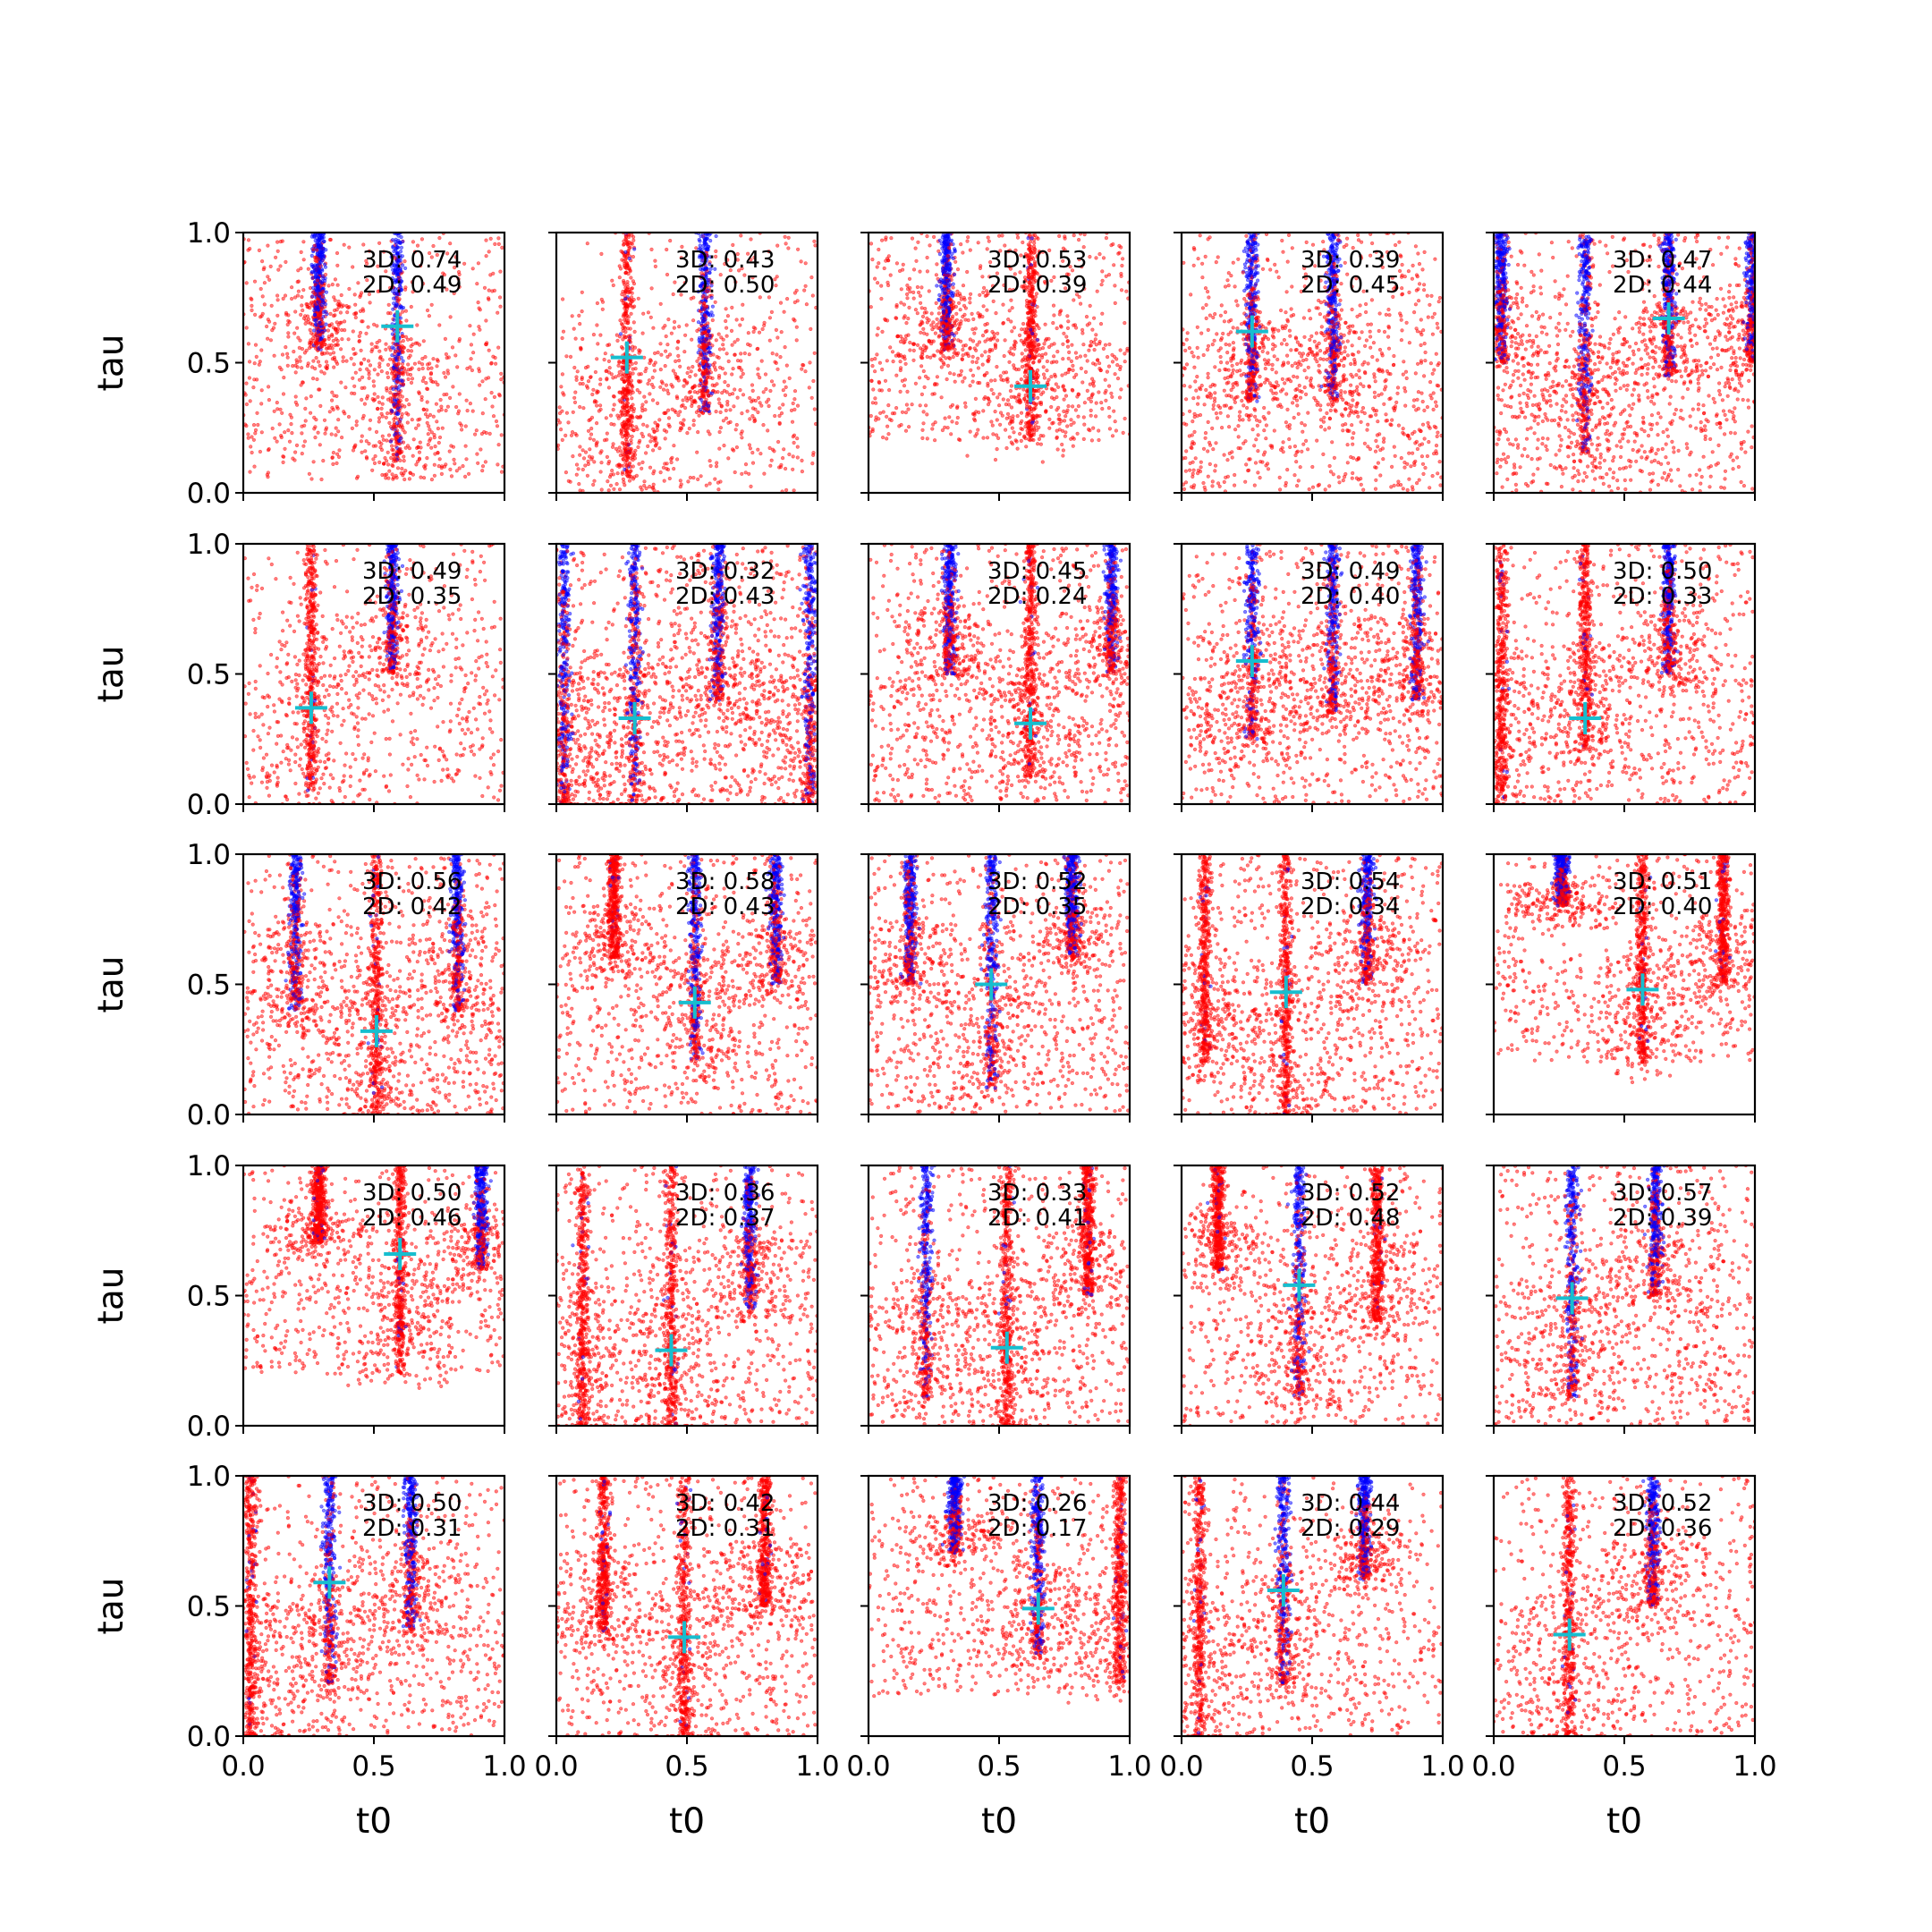  I want to click on scatter-points, so click(687, 363).